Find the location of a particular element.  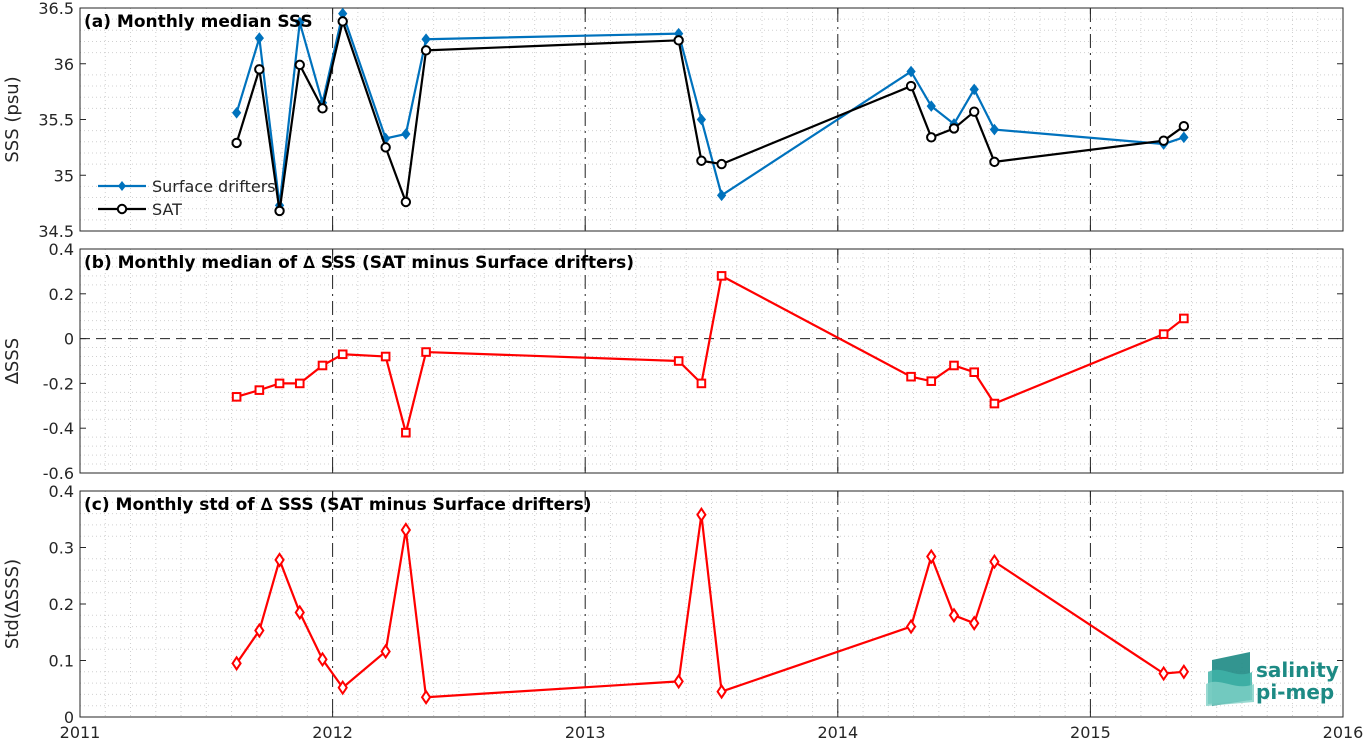

x-tick-label: 2011 is located at coordinates (80, 732).